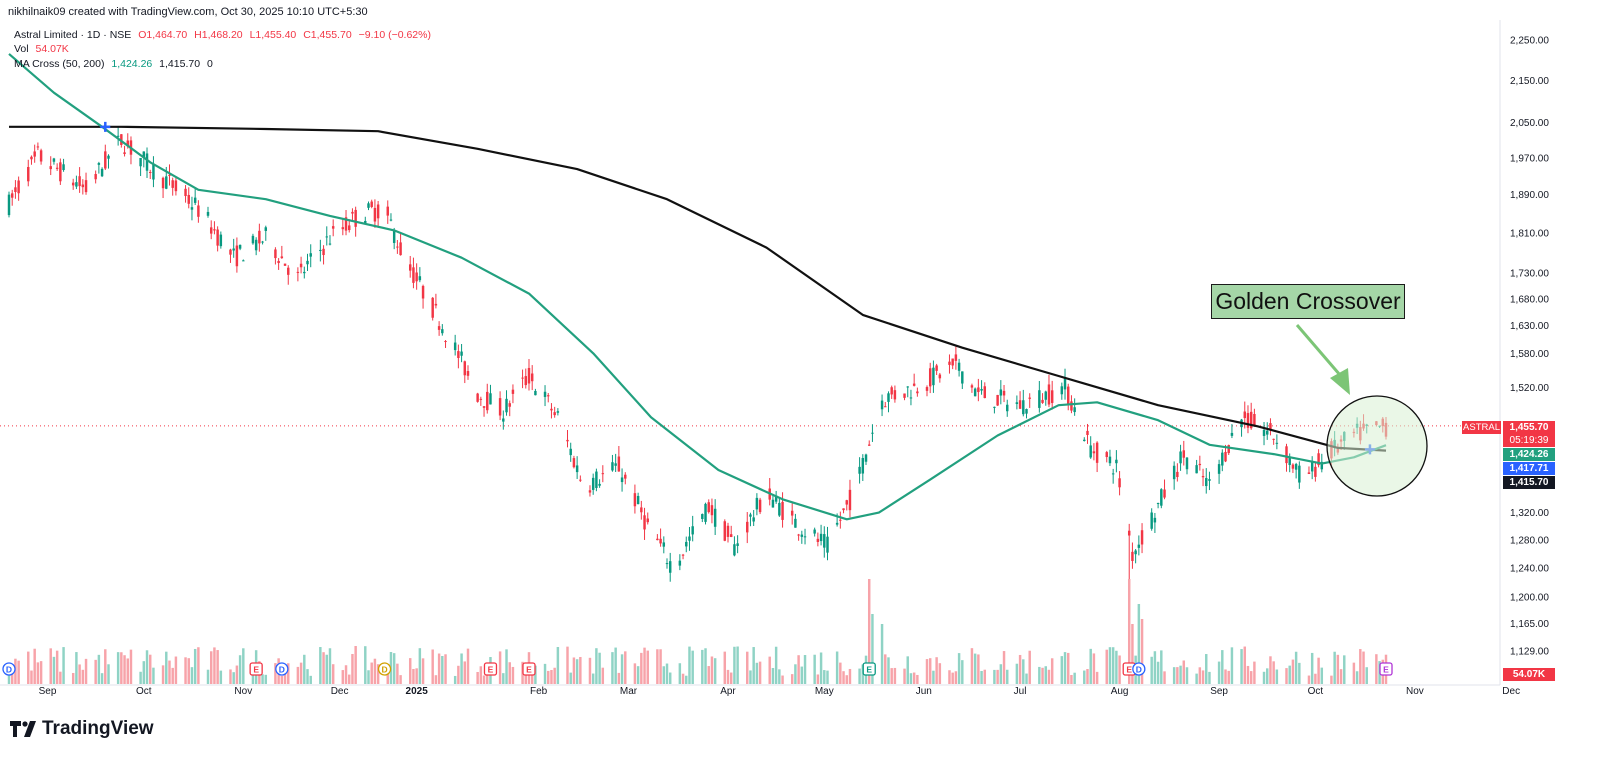 This screenshot has height=770, width=1600. I want to click on ma-label: MA Cross (50, 200), so click(59, 64).